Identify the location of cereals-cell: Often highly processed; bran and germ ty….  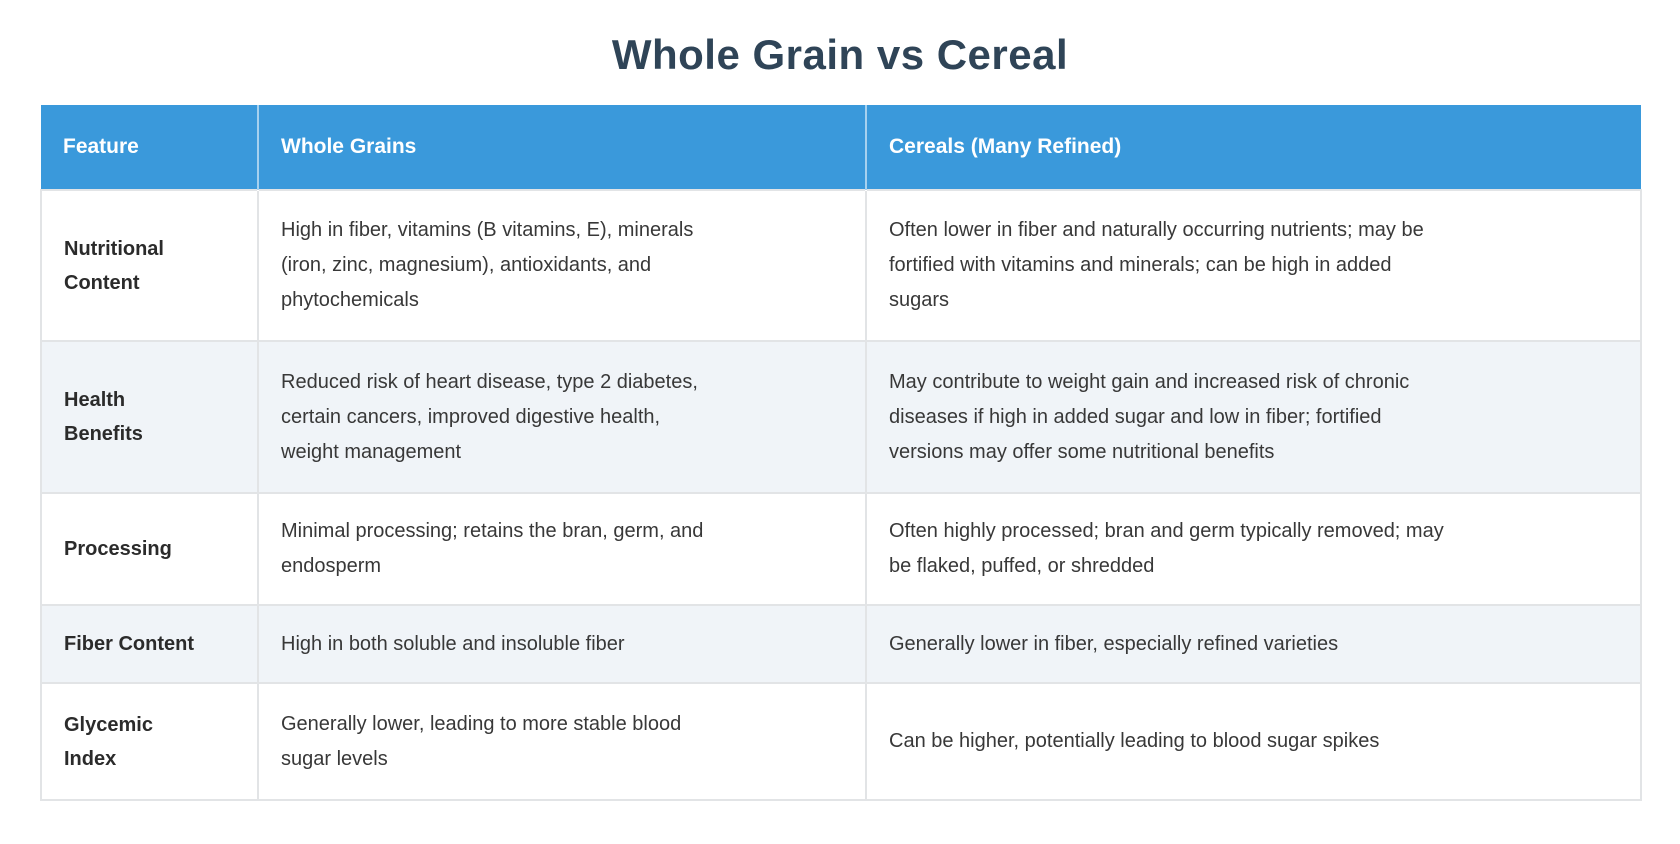
(1253, 549).